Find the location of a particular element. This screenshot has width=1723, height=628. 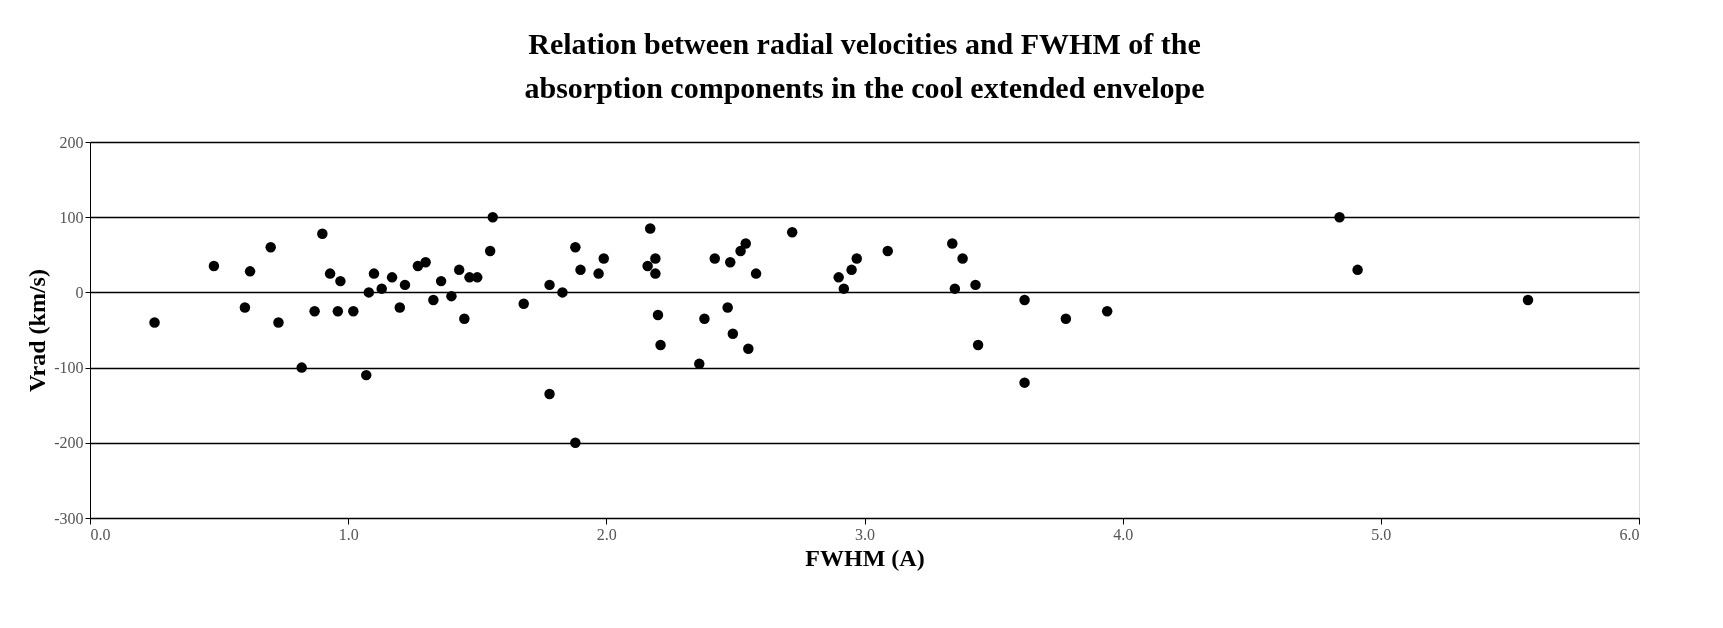

y-tick-label: 200 is located at coordinates (71, 142).